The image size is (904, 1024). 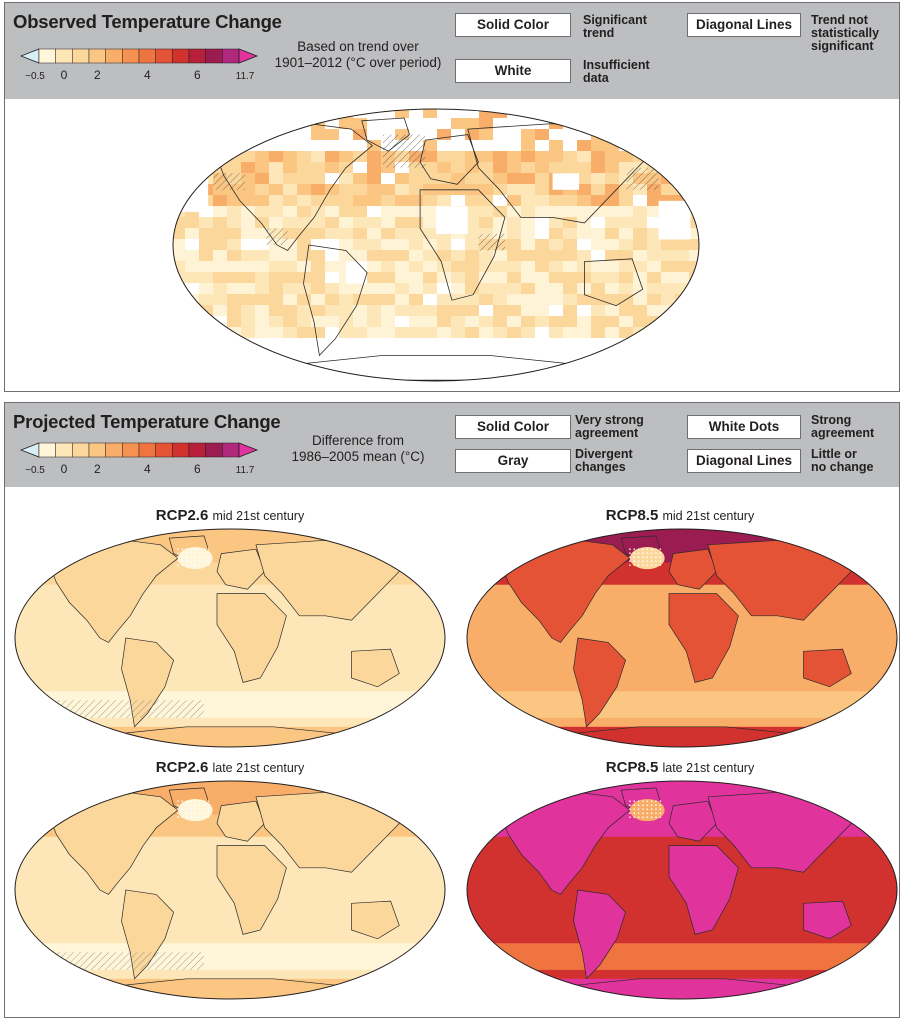 I want to click on projected-colorbar-low-arrow, so click(x=29, y=450).